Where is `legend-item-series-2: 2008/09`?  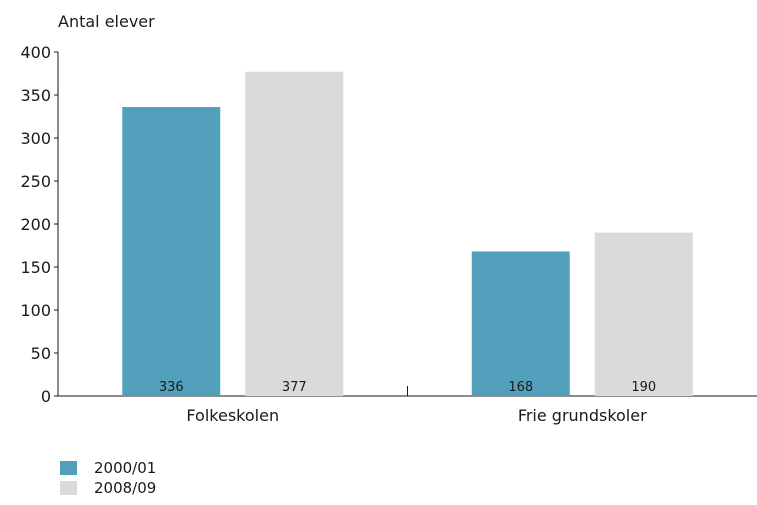 legend-item-series-2: 2008/09 is located at coordinates (108, 488).